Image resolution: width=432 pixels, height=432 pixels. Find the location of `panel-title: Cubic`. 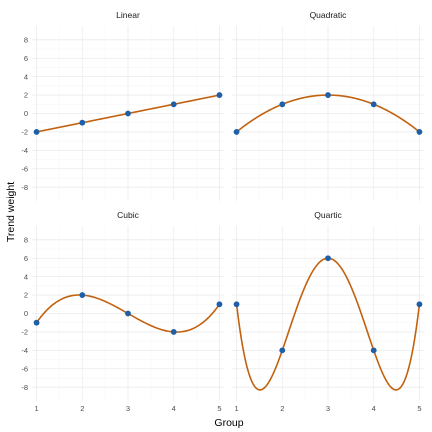

panel-title: Cubic is located at coordinates (128, 215).